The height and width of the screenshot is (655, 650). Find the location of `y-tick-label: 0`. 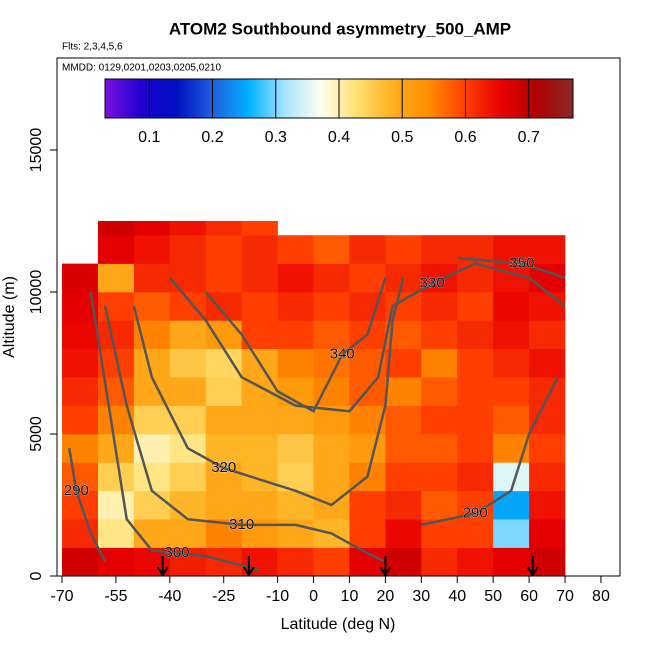

y-tick-label: 0 is located at coordinates (36, 575).